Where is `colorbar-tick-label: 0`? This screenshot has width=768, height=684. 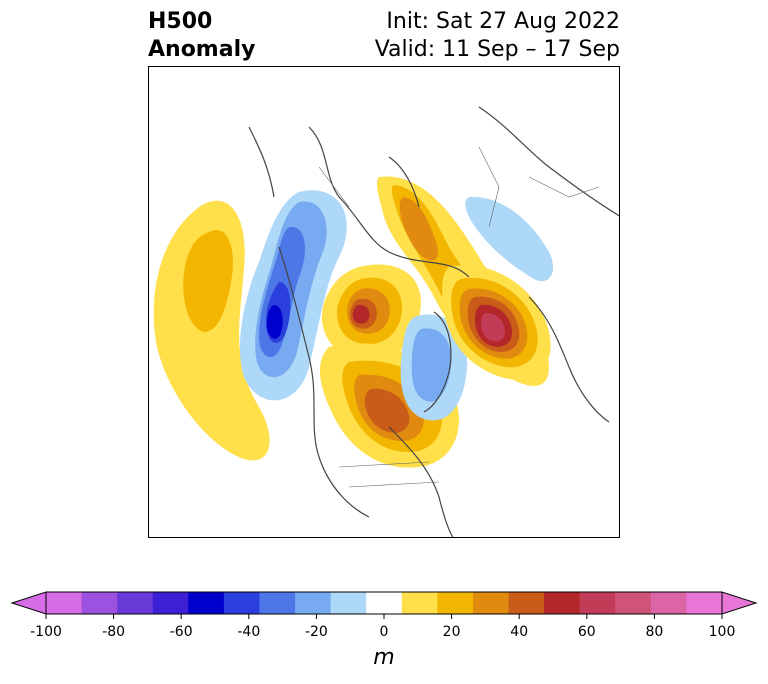
colorbar-tick-label: 0 is located at coordinates (384, 632).